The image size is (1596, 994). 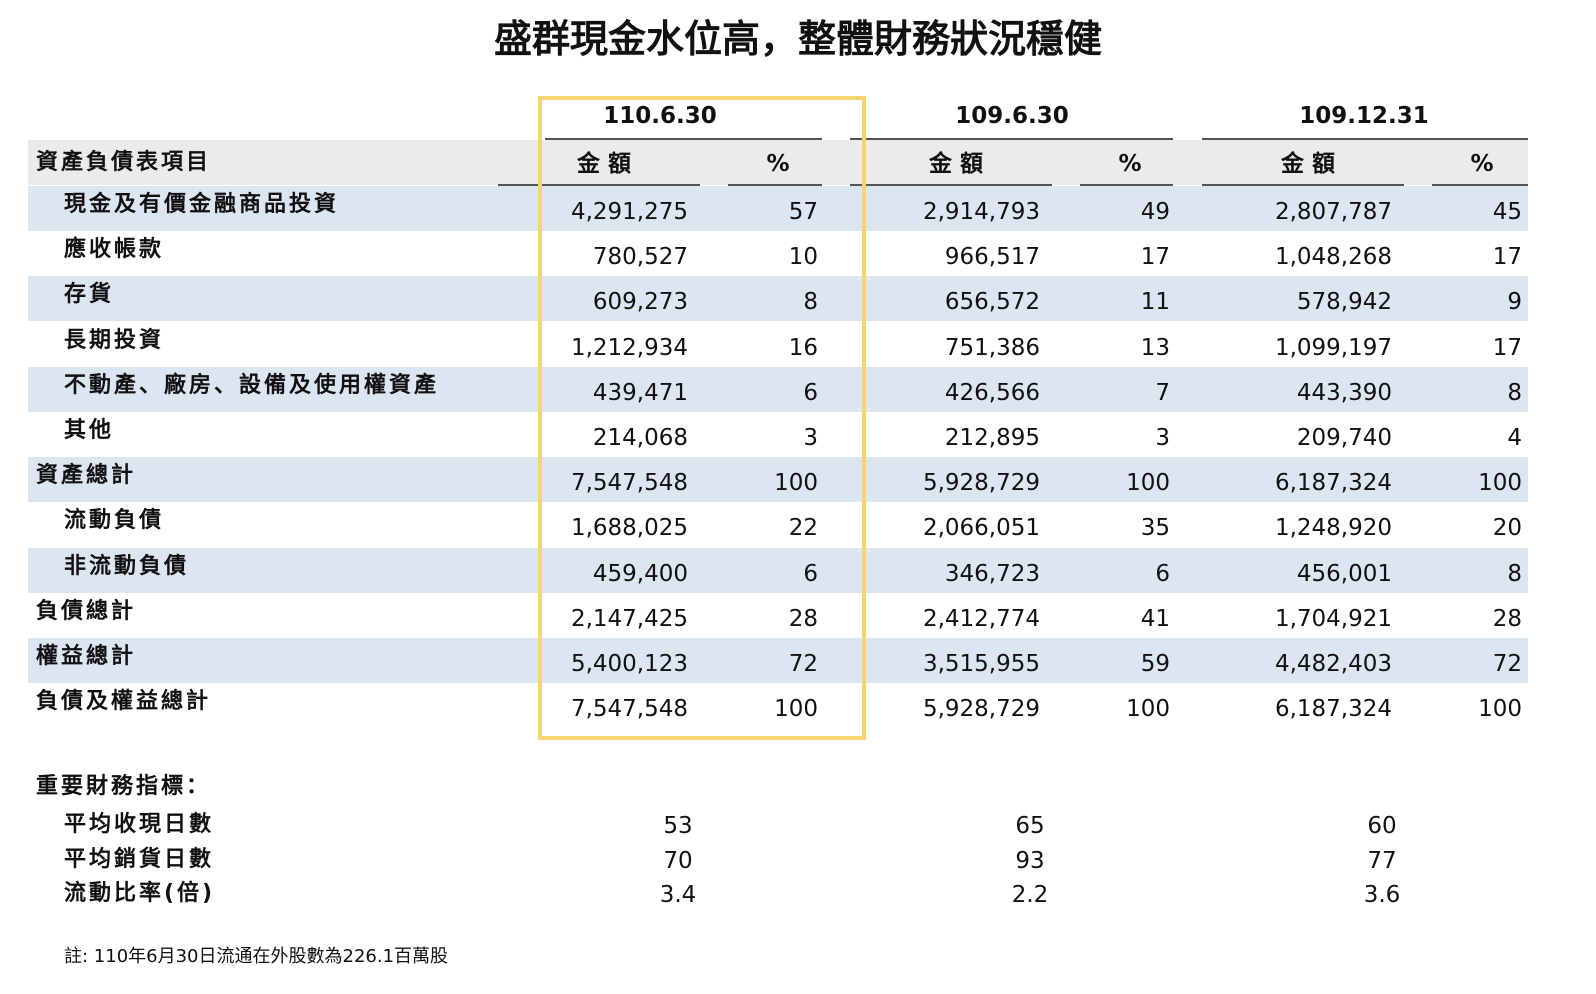 What do you see at coordinates (803, 212) in the screenshot?
I see `cell-value: 57` at bounding box center [803, 212].